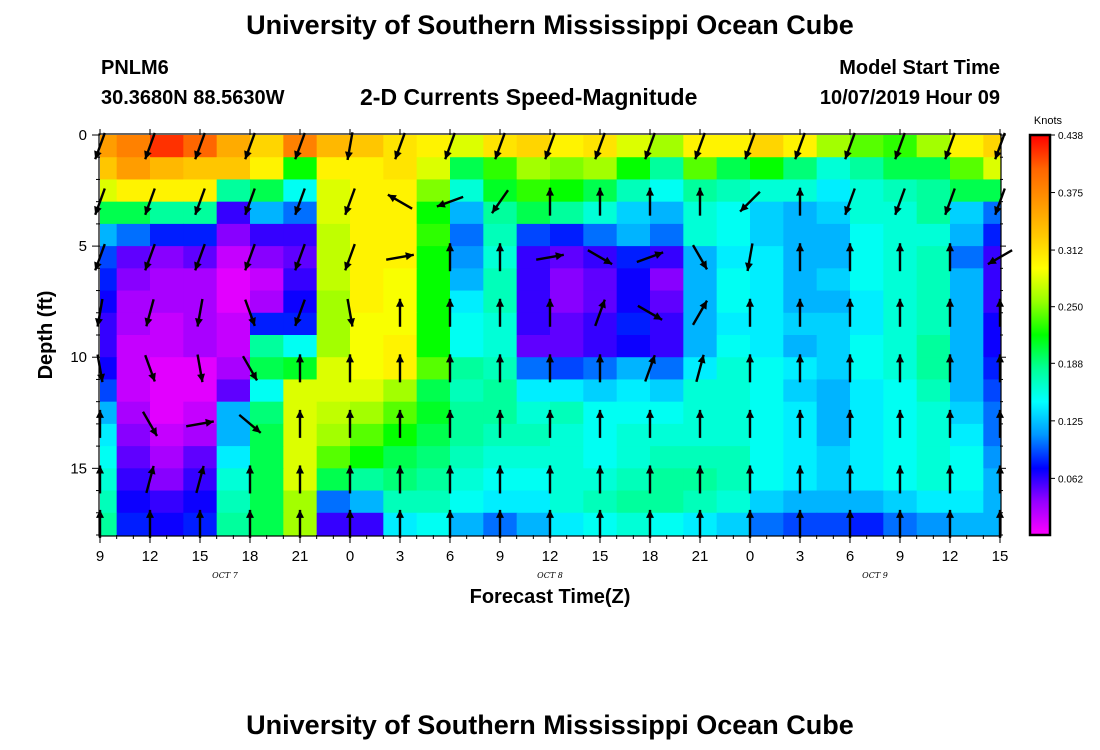 This screenshot has height=750, width=1100. Describe the element at coordinates (1040, 335) in the screenshot. I see `colorbar-gradient` at that location.